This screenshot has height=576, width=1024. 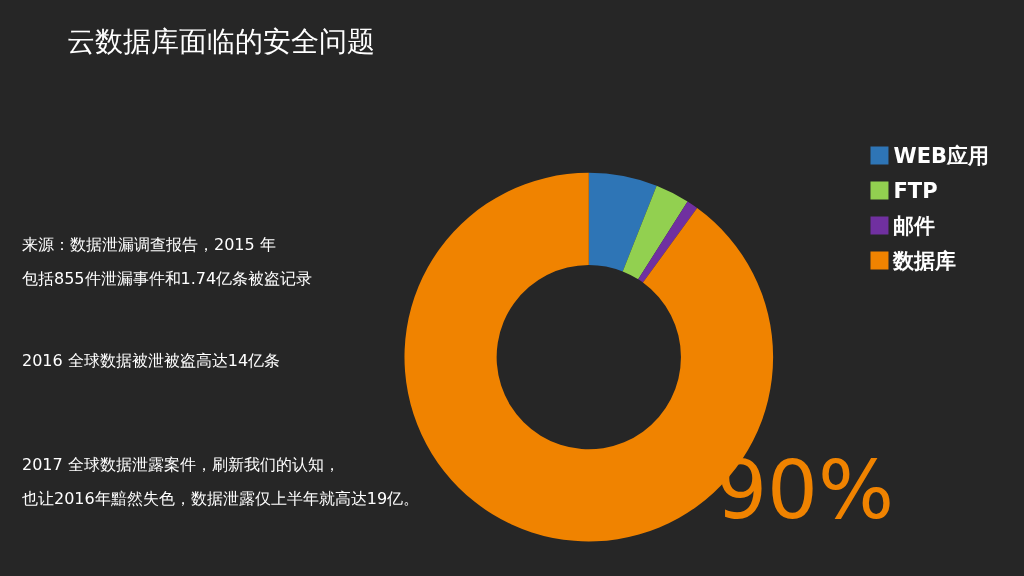 What do you see at coordinates (914, 225) in the screenshot?
I see `legend-label: 邮件` at bounding box center [914, 225].